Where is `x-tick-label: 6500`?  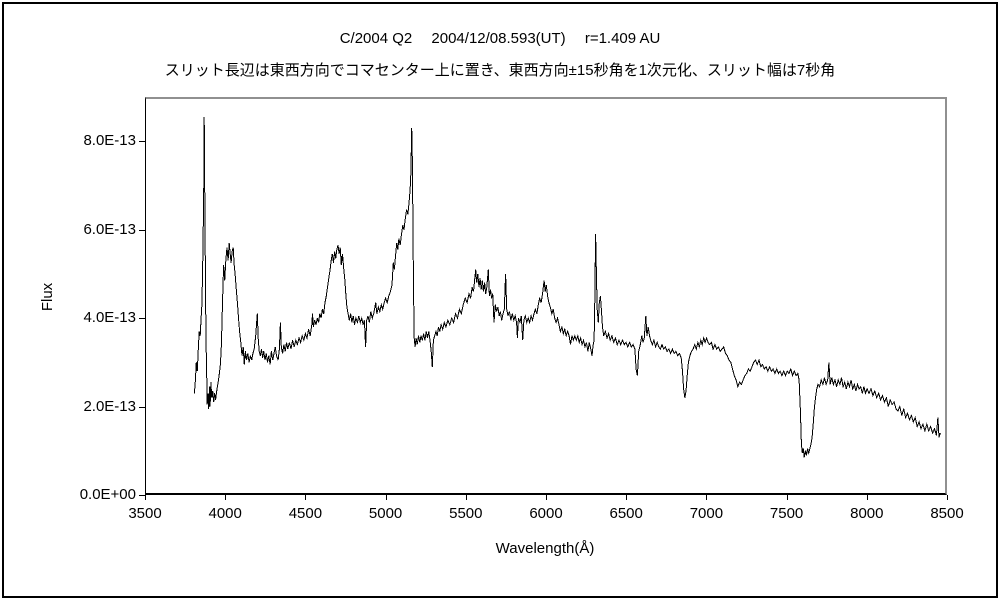 x-tick-label: 6500 is located at coordinates (626, 513).